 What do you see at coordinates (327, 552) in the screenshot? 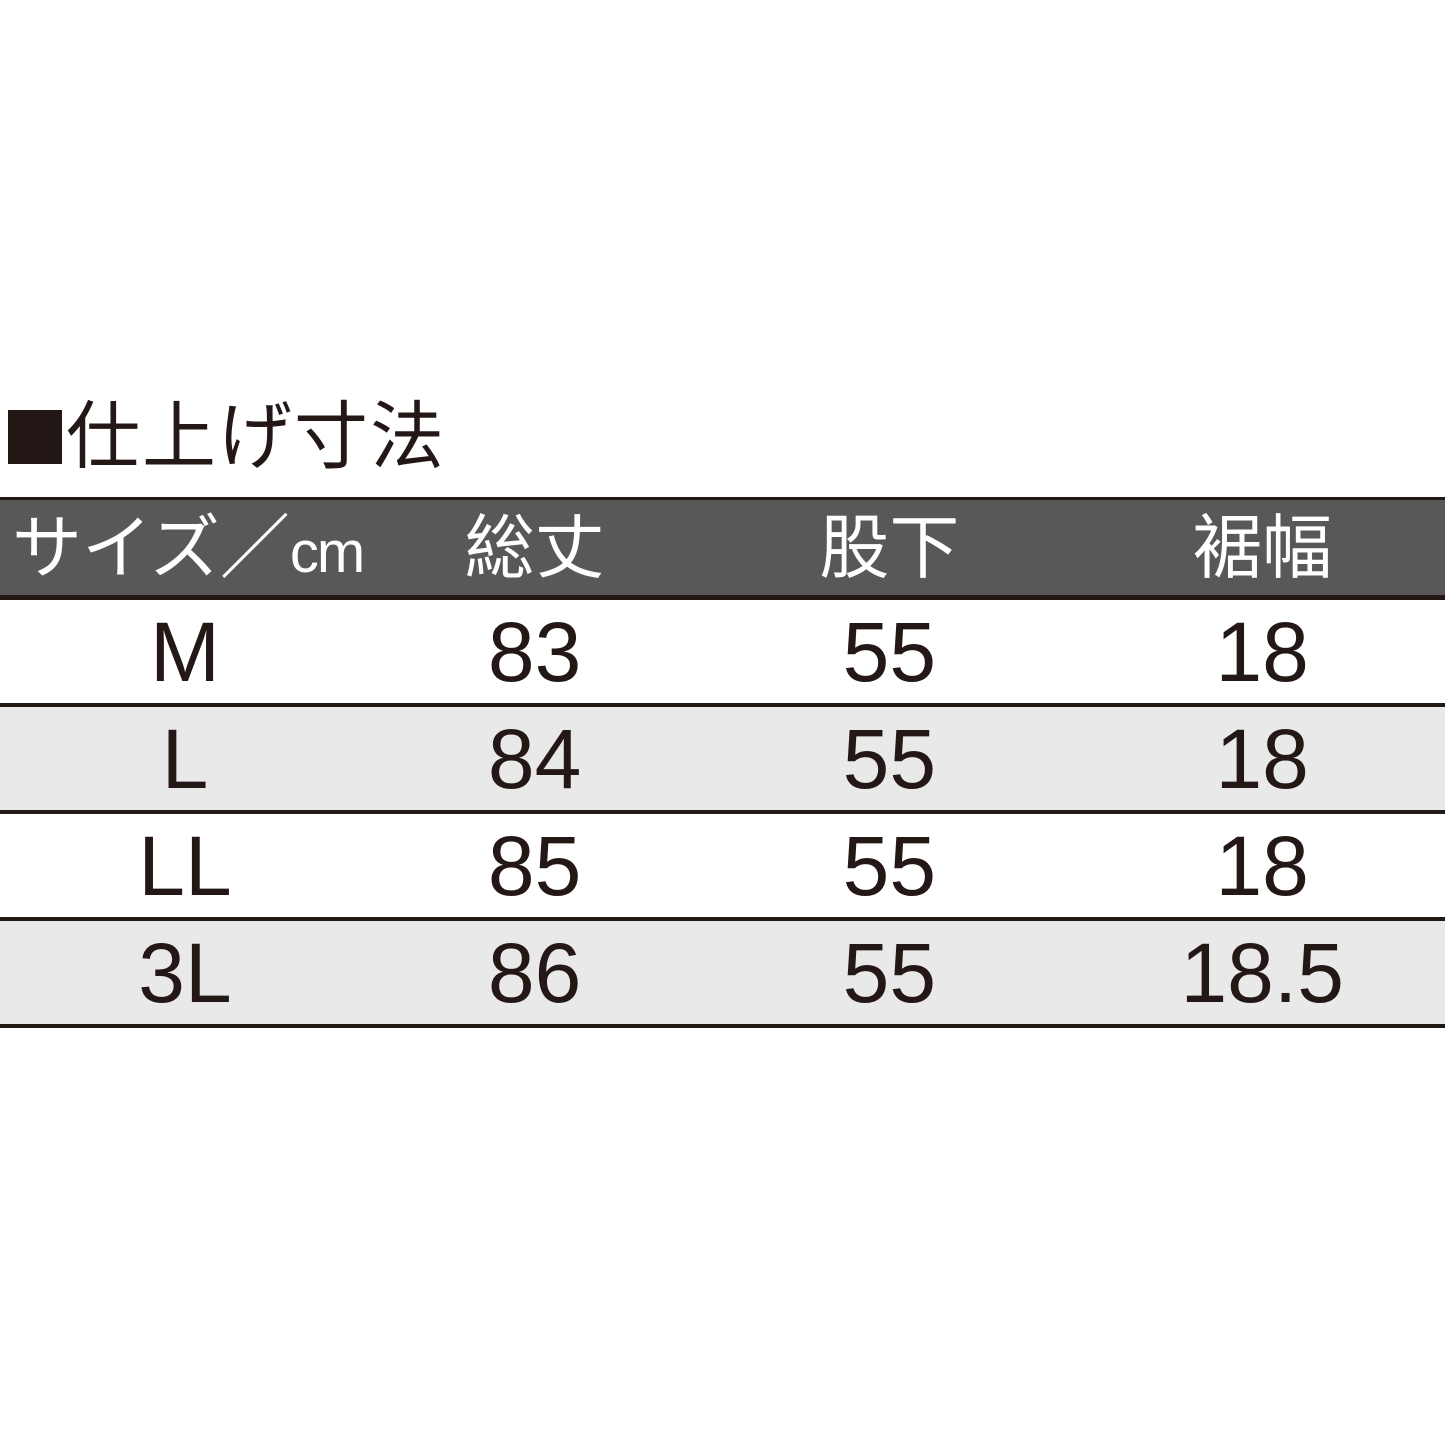
I see `header-unit-label: cm` at bounding box center [327, 552].